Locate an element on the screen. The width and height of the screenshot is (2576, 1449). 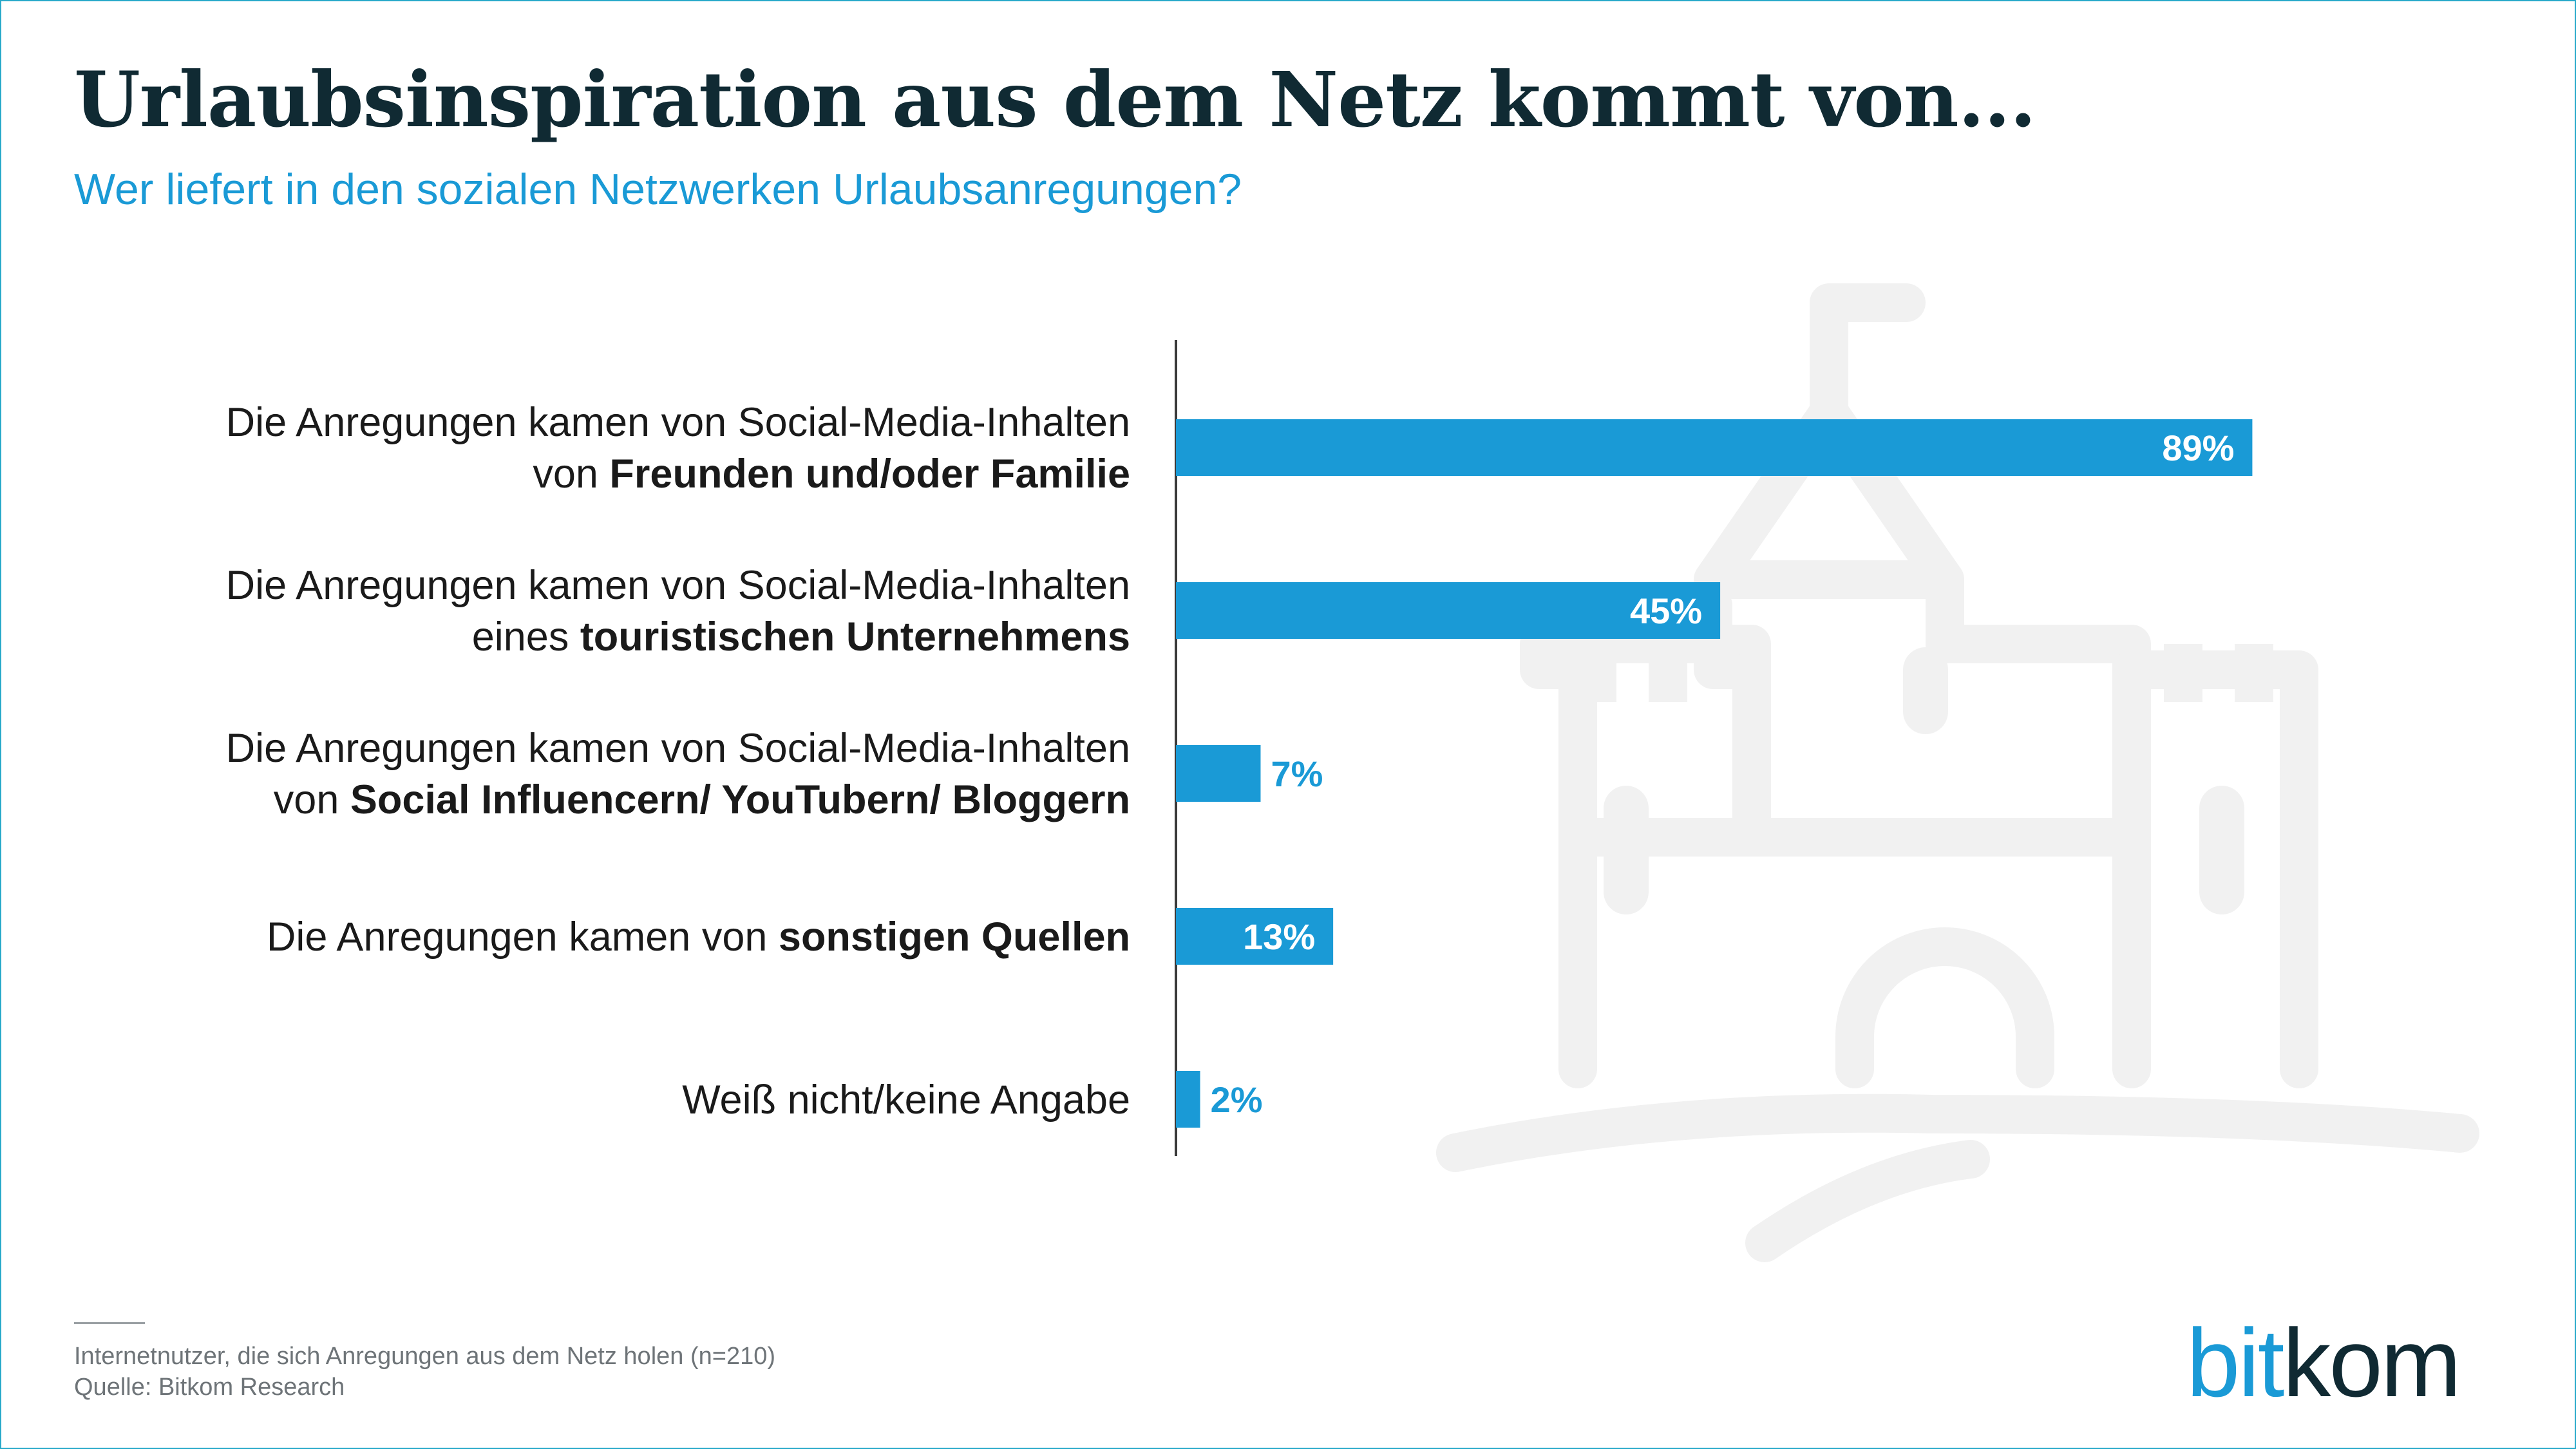
category-label-2-line-2: eines touristischen Unternehmens is located at coordinates (801, 636).